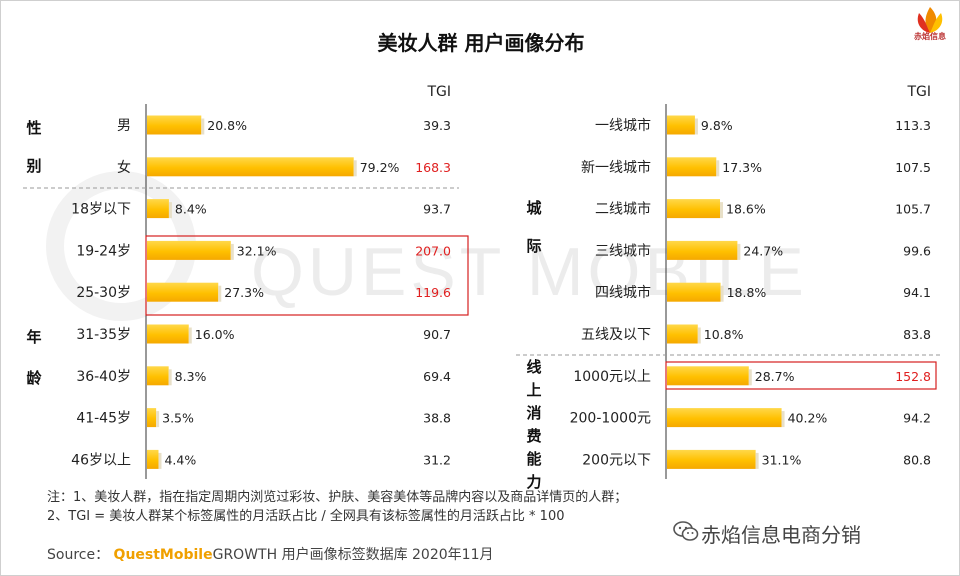  What do you see at coordinates (930, 20) in the screenshot?
I see `logo-icon` at bounding box center [930, 20].